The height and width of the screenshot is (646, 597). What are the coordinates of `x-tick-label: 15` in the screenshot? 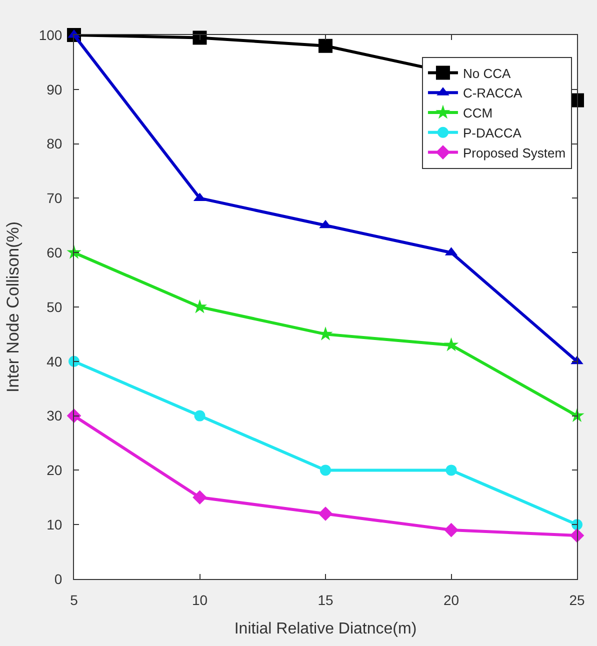 It's located at (326, 600).